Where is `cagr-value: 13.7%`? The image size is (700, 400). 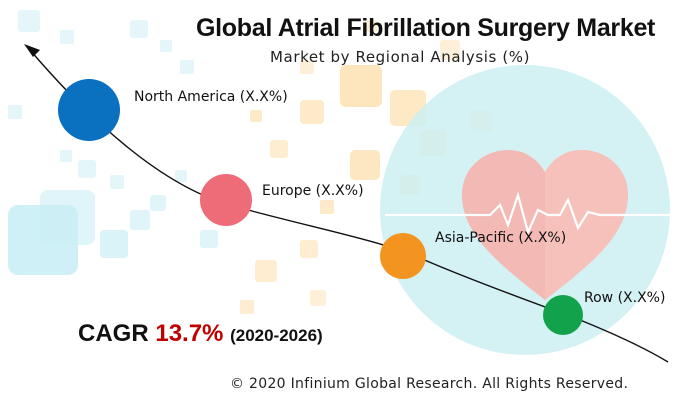
cagr-value: 13.7% is located at coordinates (189, 333).